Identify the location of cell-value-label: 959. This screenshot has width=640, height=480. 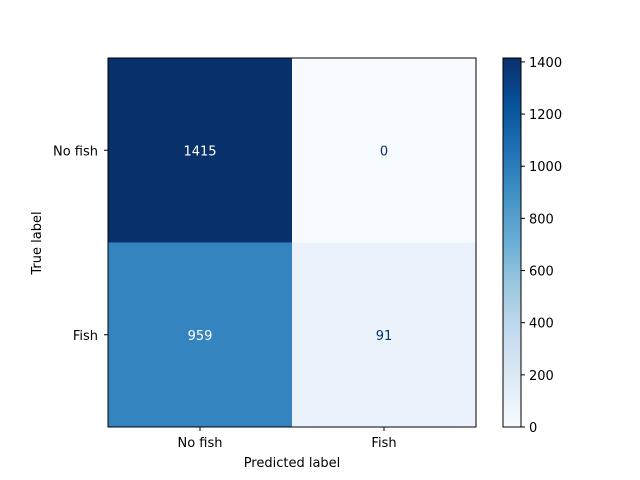
(200, 336).